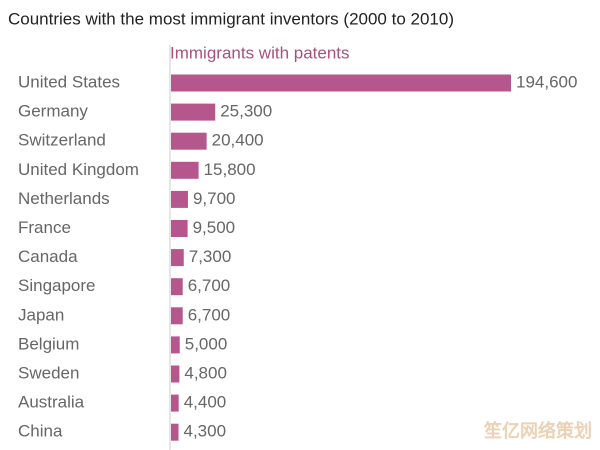  I want to click on value-label: 5,000, so click(206, 343).